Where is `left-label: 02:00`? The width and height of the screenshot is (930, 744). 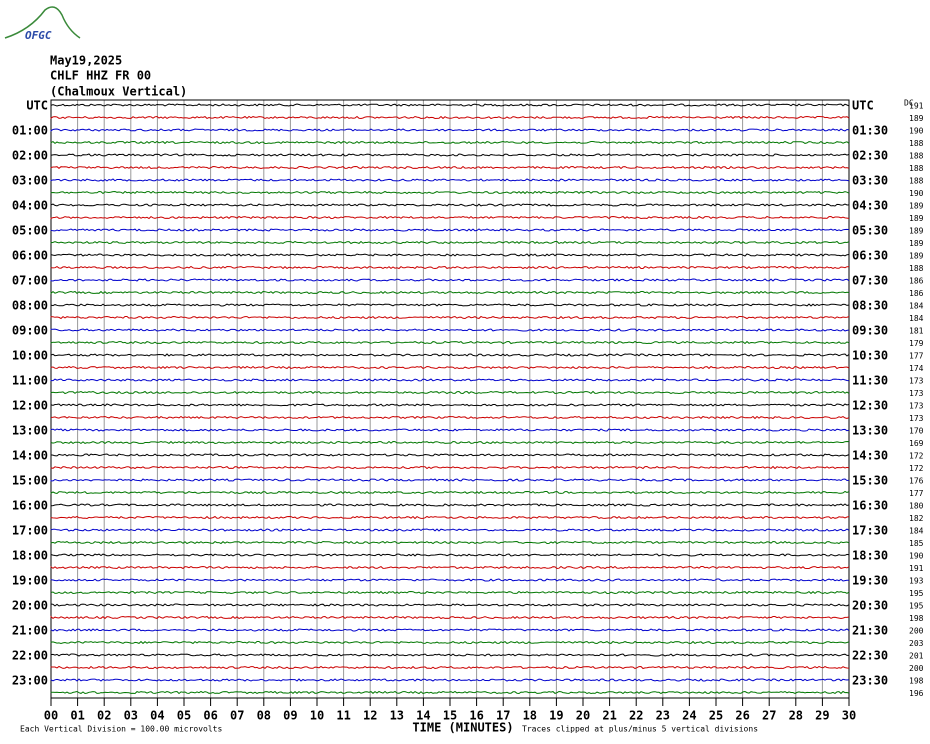 left-label: 02:00 is located at coordinates (30, 156).